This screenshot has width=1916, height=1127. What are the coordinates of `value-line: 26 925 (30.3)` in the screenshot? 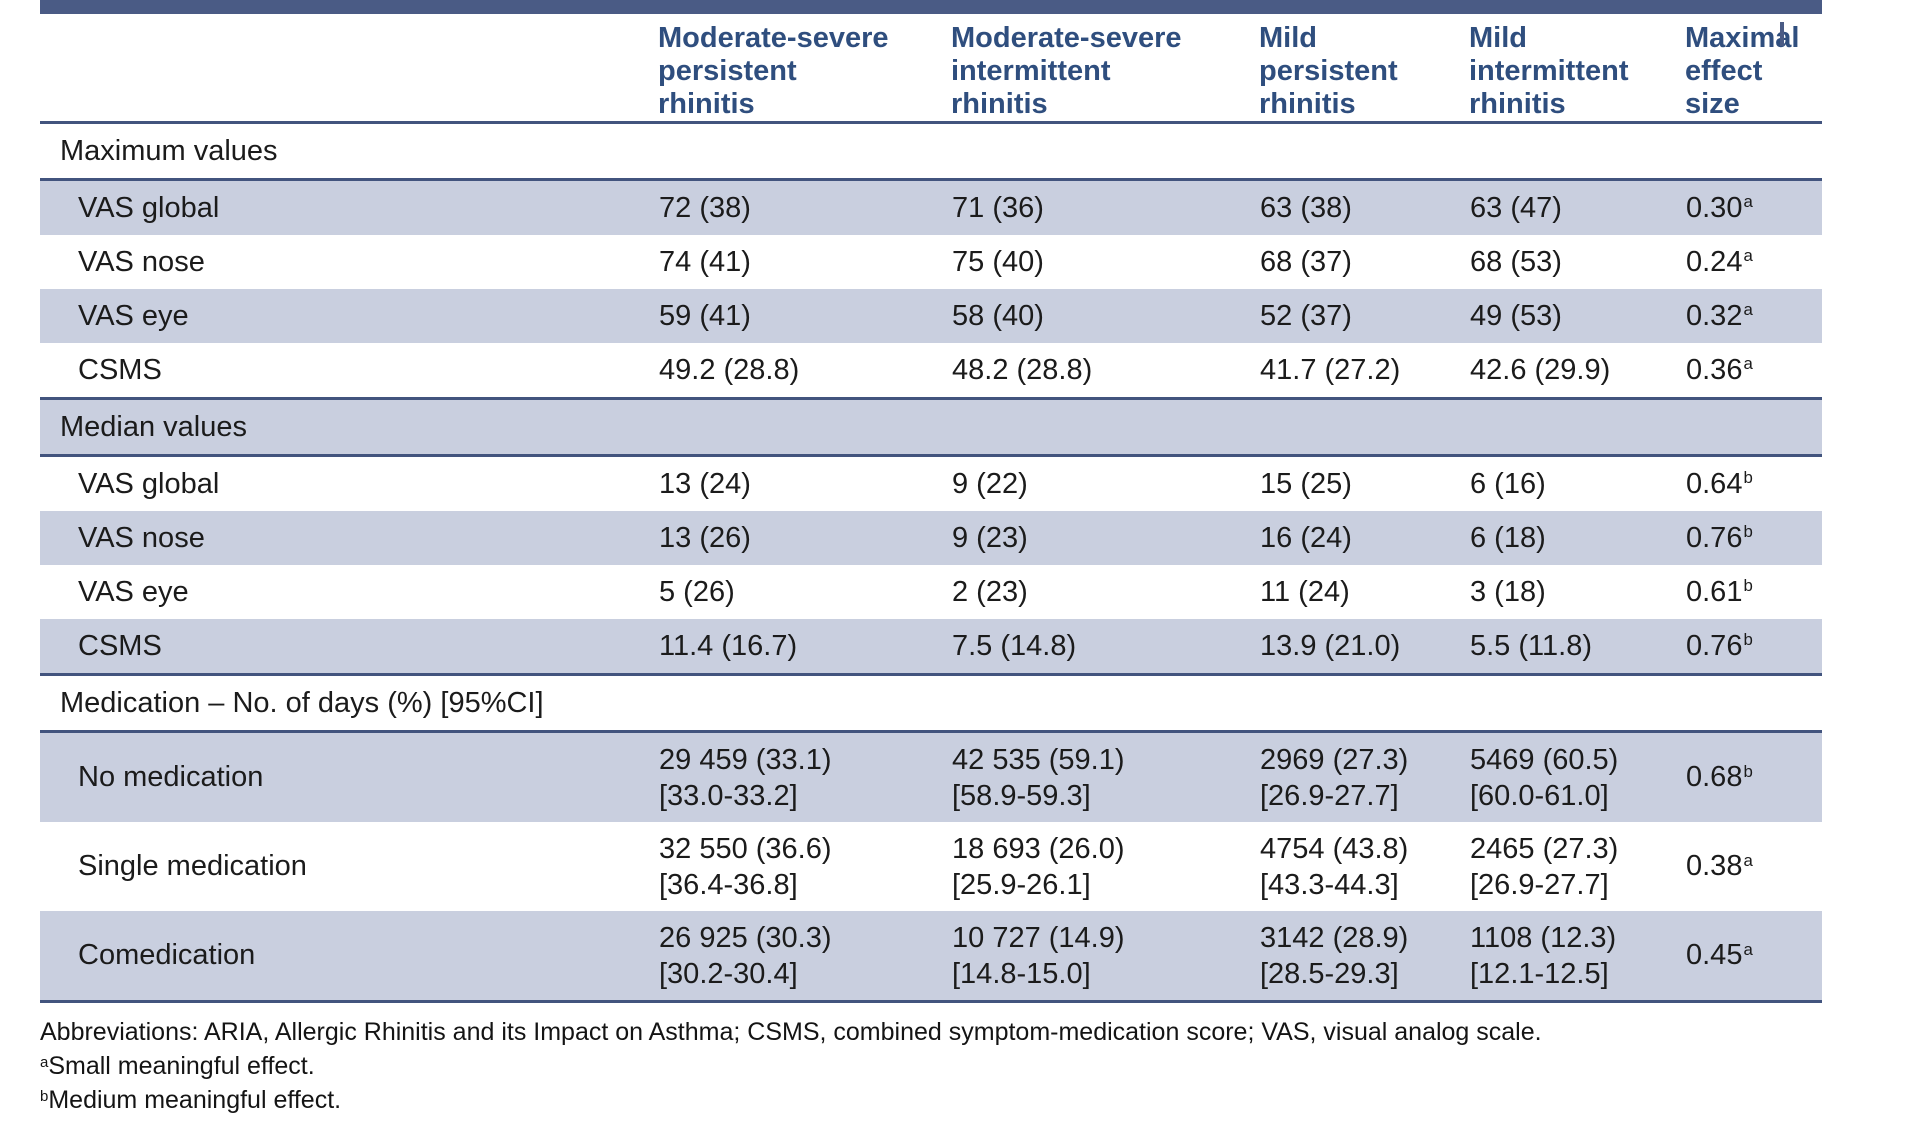 It's located at (745, 937).